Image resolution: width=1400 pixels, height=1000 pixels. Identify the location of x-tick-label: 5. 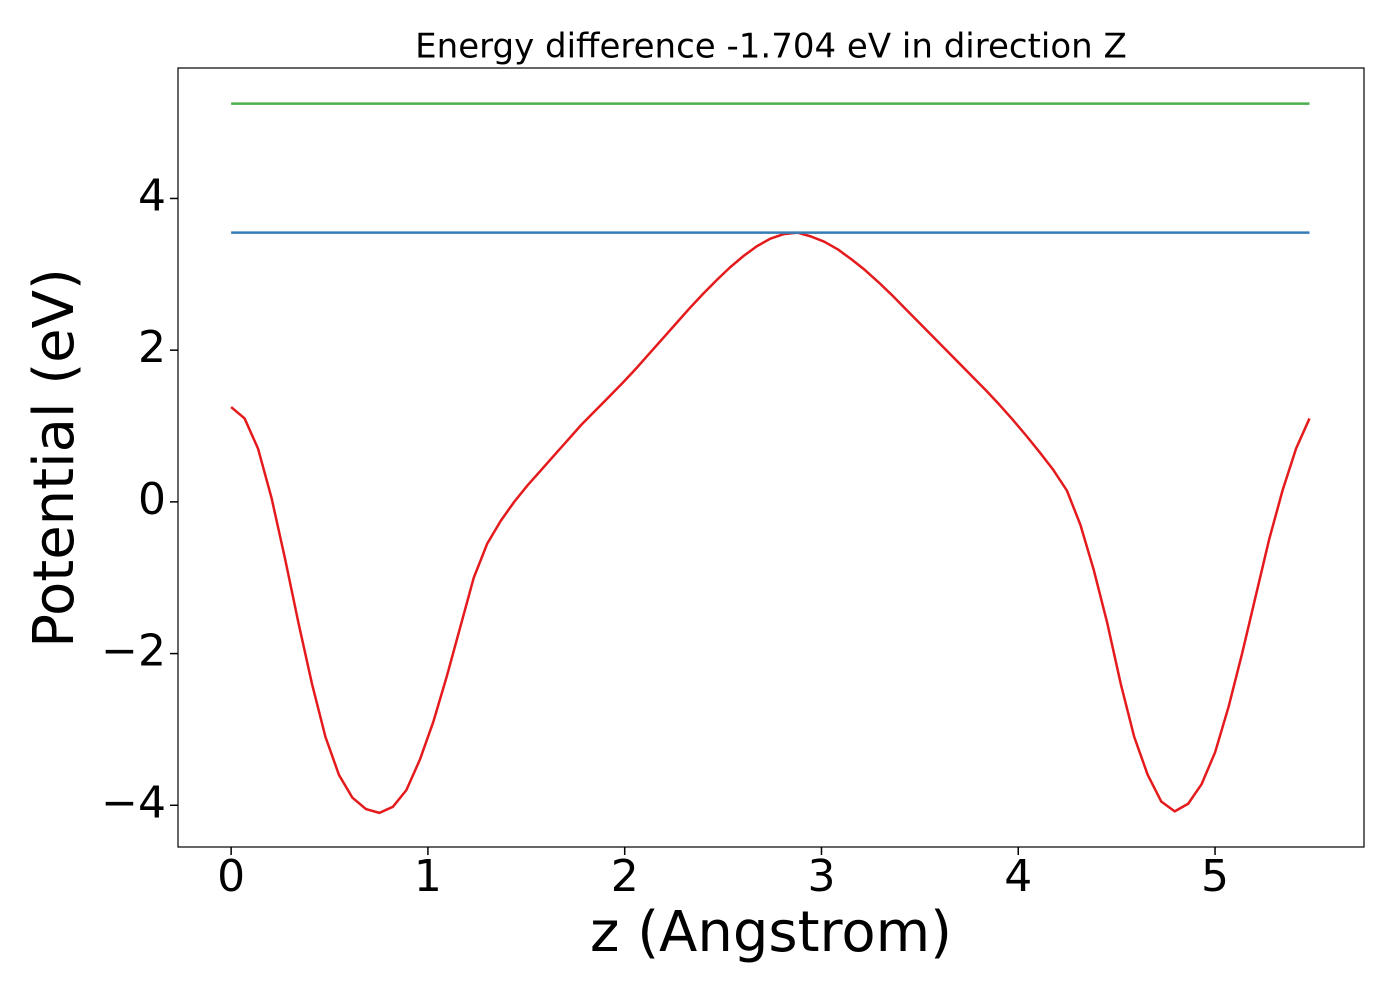
(1215, 876).